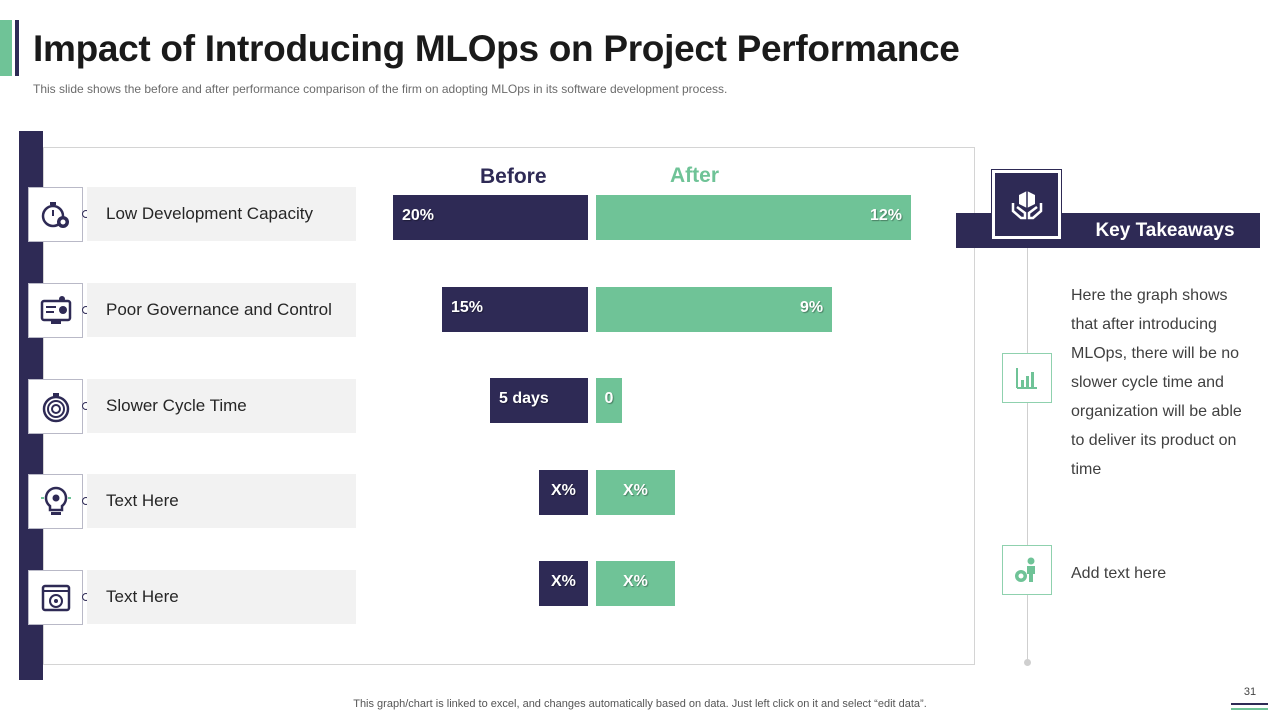 The height and width of the screenshot is (720, 1280). Describe the element at coordinates (1119, 573) in the screenshot. I see `takeaway-text: Add text here` at that location.